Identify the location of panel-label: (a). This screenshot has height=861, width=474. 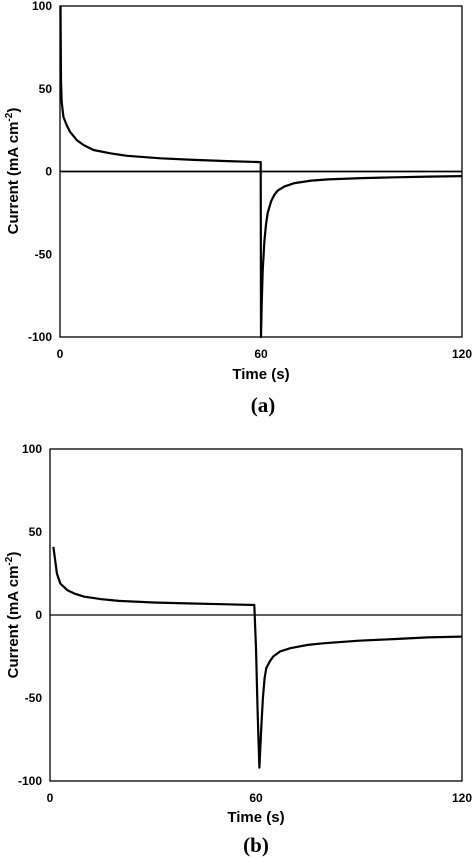
(263, 405).